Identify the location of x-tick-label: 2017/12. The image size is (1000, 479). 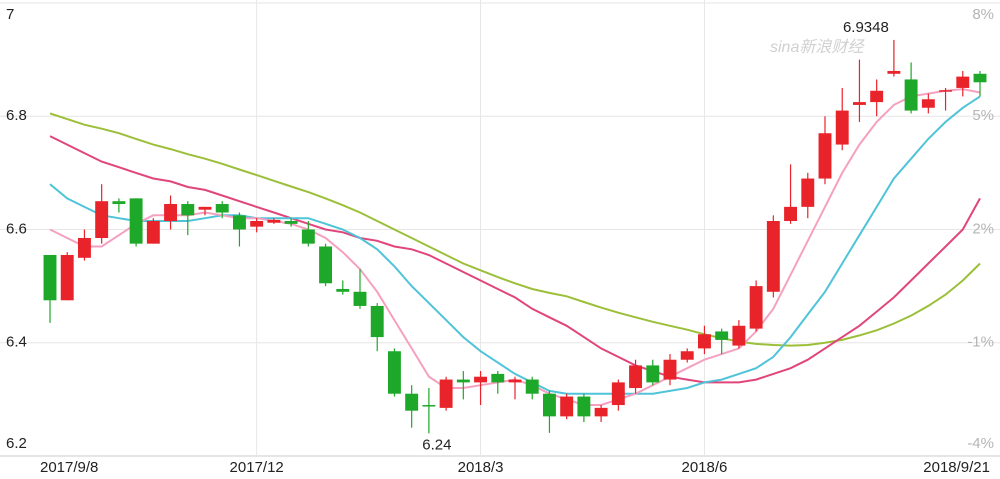
(257, 467).